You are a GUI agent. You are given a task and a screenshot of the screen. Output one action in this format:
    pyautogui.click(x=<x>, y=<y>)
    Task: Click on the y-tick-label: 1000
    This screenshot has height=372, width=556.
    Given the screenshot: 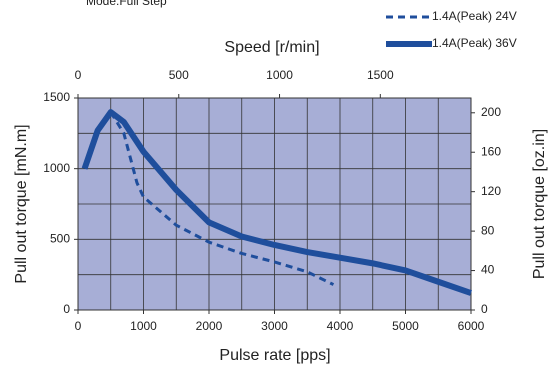 What is the action you would take?
    pyautogui.click(x=56, y=168)
    